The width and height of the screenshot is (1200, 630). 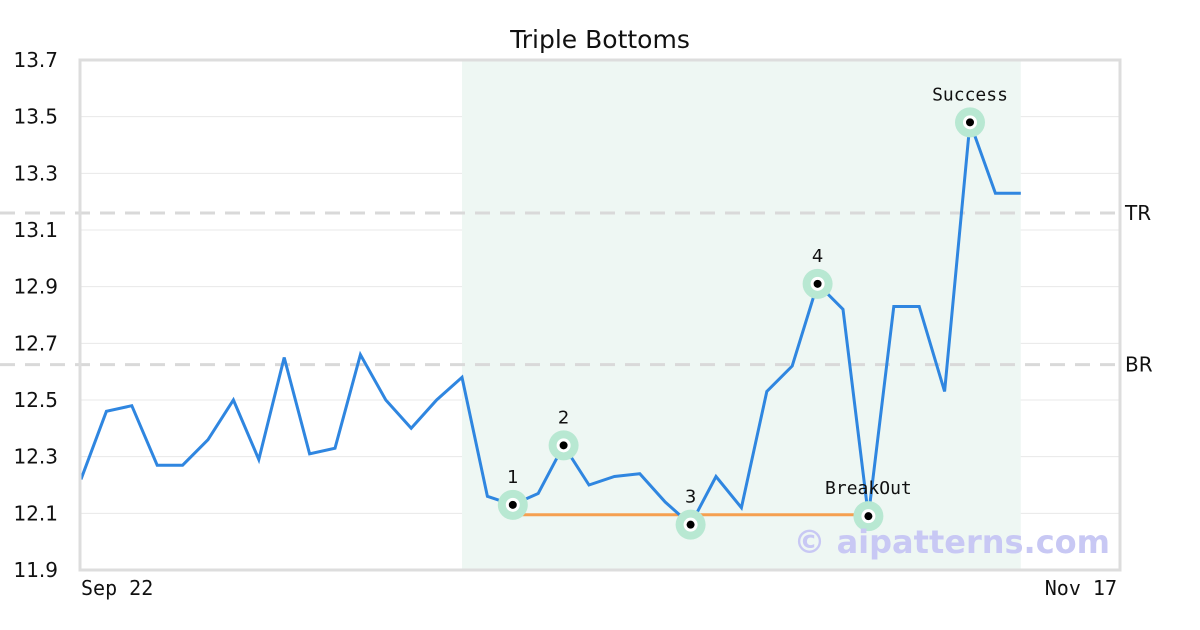 I want to click on y-tick-label: 13.1, so click(x=35, y=230).